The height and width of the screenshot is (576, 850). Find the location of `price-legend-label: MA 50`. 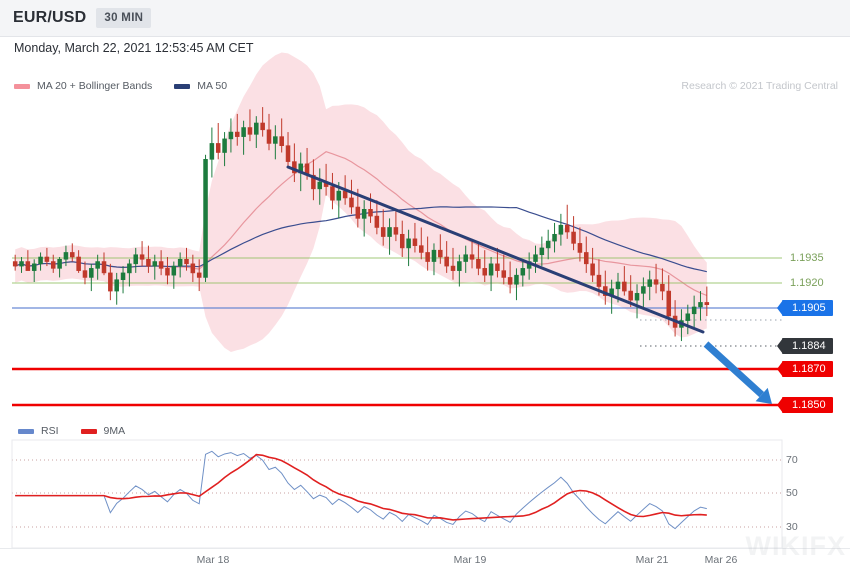

price-legend-label: MA 50 is located at coordinates (212, 86).